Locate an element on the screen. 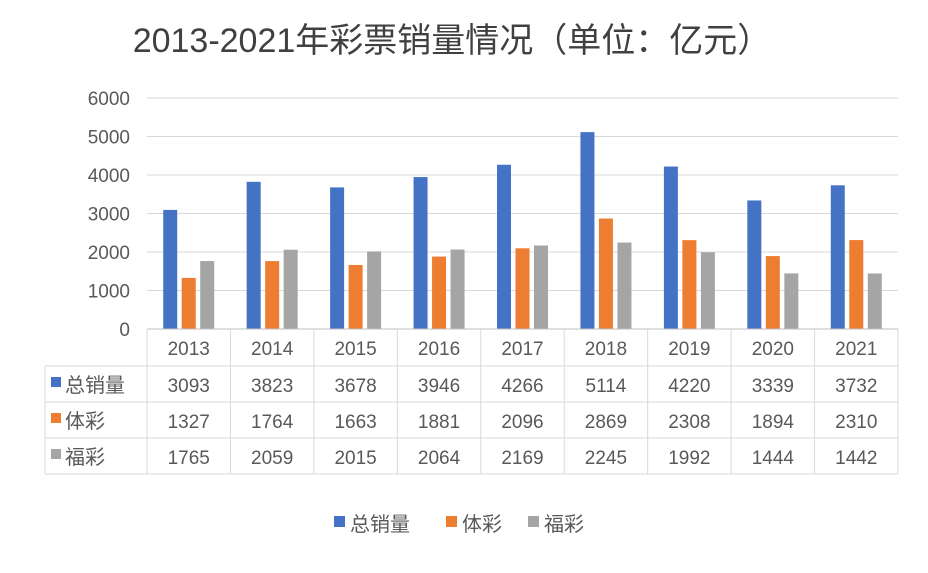 Image resolution: width=928 pixels, height=573 pixels. bar-总销量-2018 is located at coordinates (587, 230).